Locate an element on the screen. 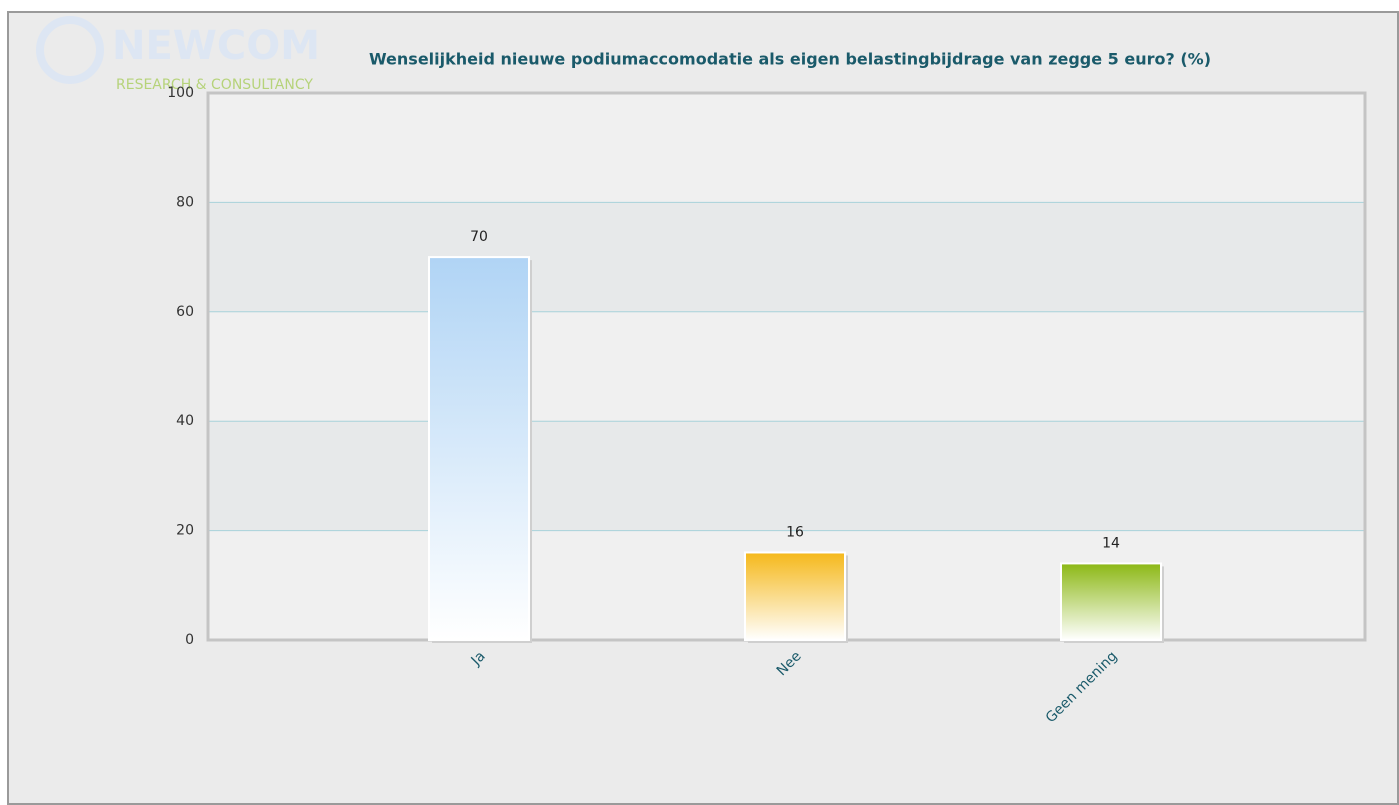 The image size is (1399, 805). y-tick-label: 20 is located at coordinates (185, 531).